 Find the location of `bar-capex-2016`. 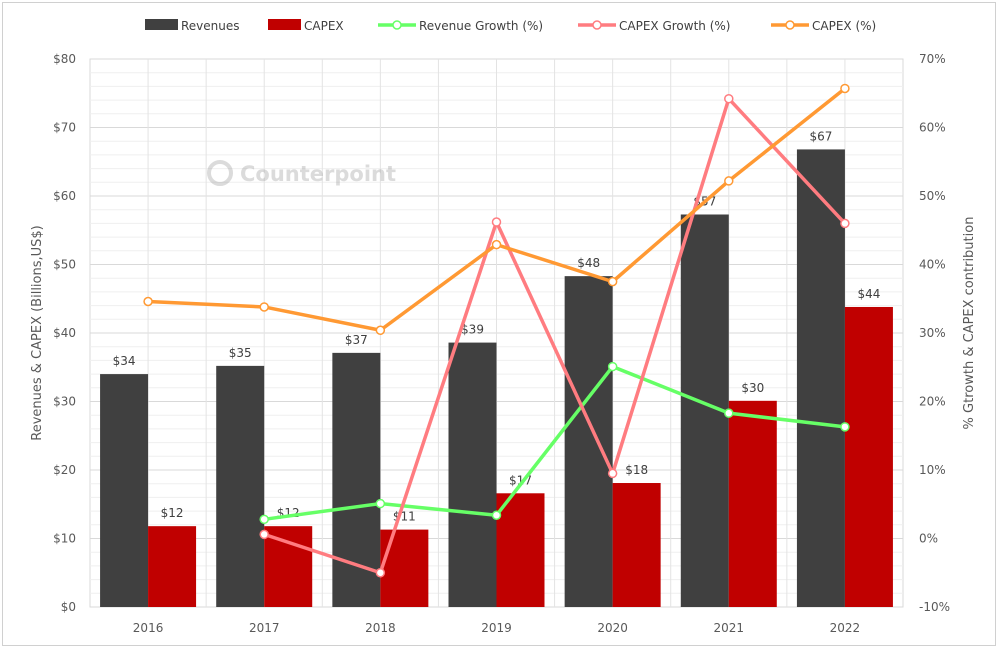

bar-capex-2016 is located at coordinates (172, 566).